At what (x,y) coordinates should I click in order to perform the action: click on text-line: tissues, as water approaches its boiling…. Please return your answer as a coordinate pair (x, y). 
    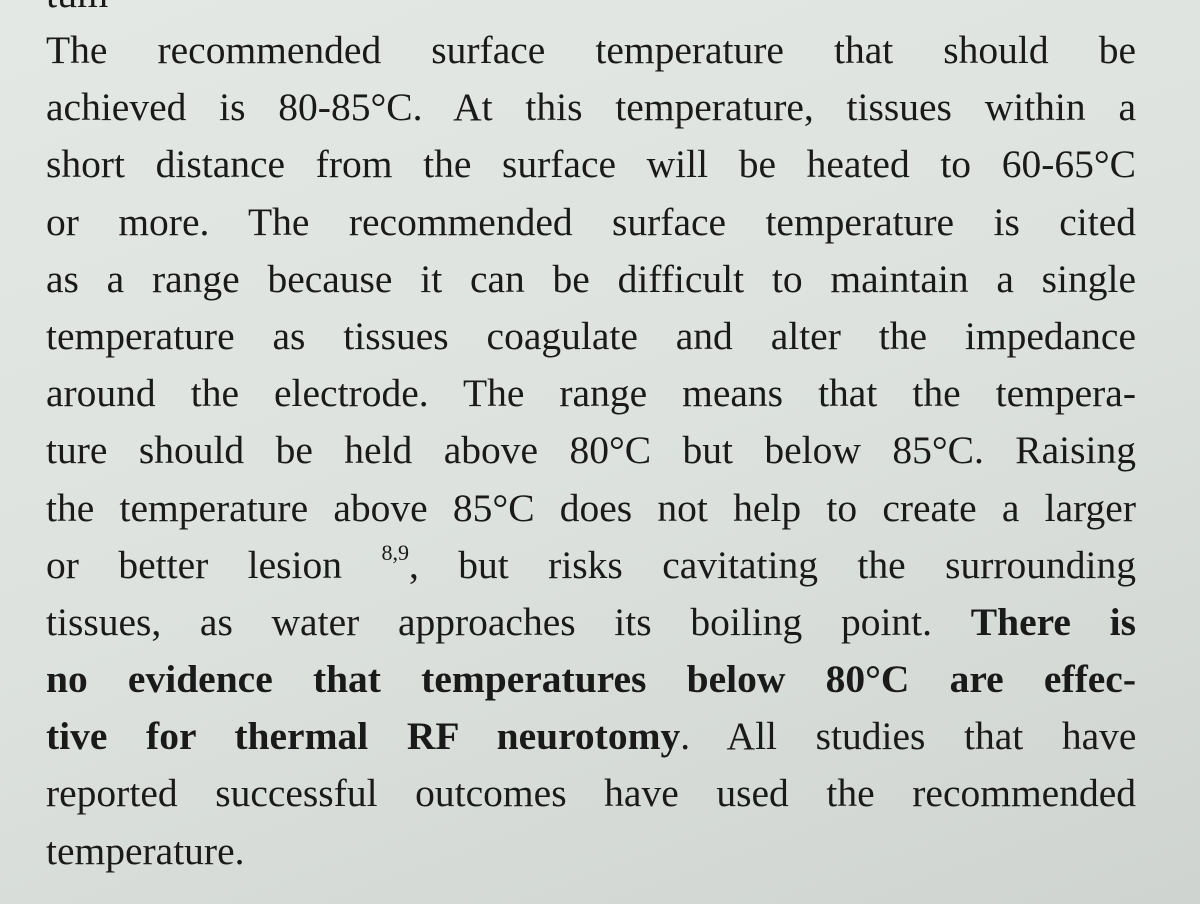
    Looking at the image, I should click on (591, 622).